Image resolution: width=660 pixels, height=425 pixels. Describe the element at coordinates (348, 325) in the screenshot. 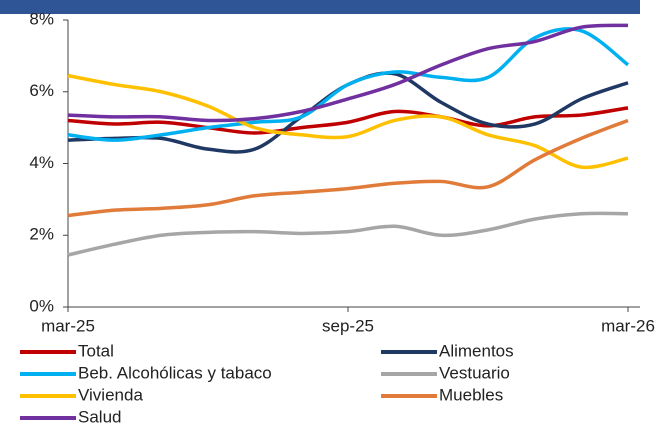

I see `x-tick-label: sep-25` at that location.